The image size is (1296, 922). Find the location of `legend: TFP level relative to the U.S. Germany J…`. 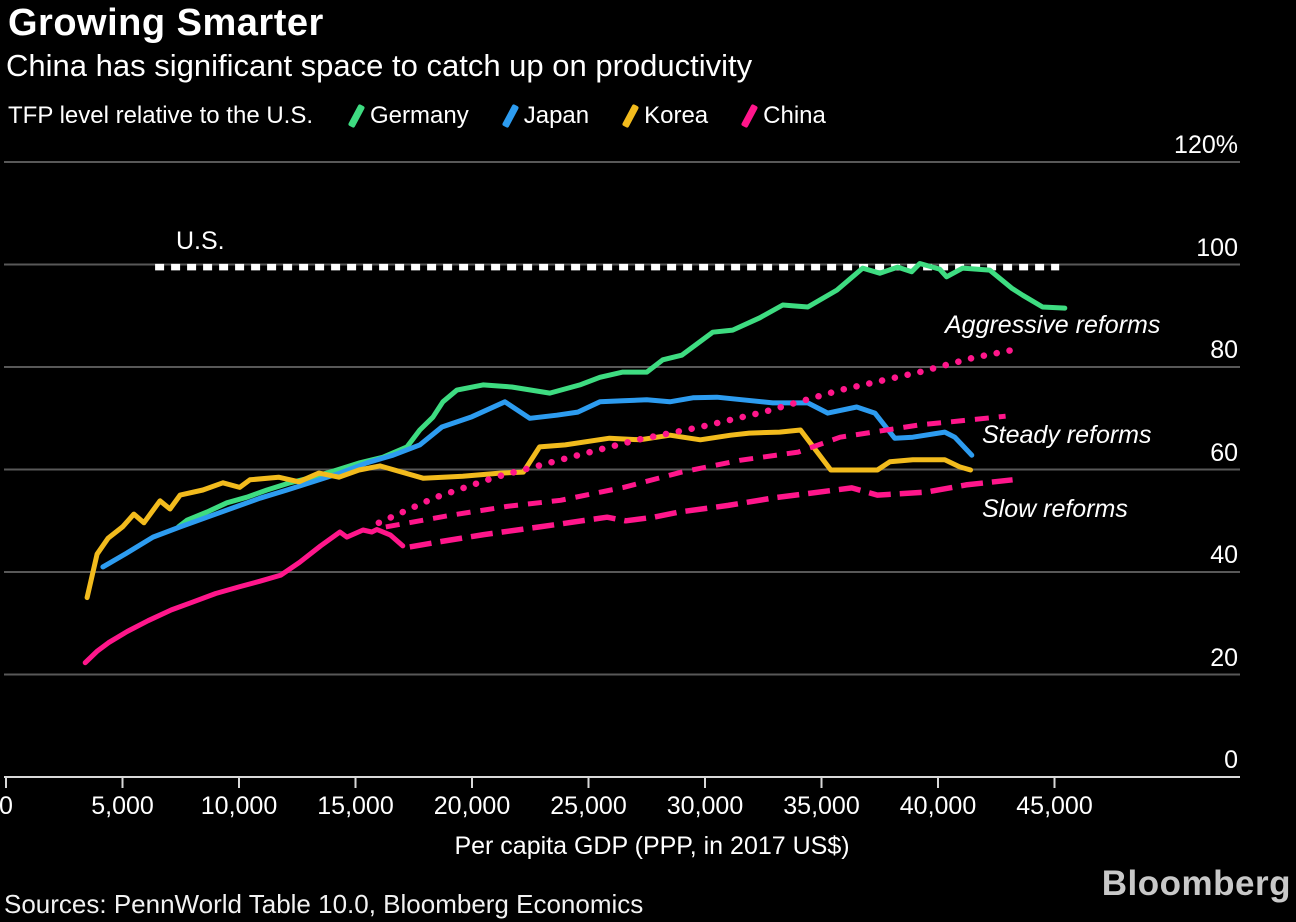

legend: TFP level relative to the U.S. Germany J… is located at coordinates (436, 116).